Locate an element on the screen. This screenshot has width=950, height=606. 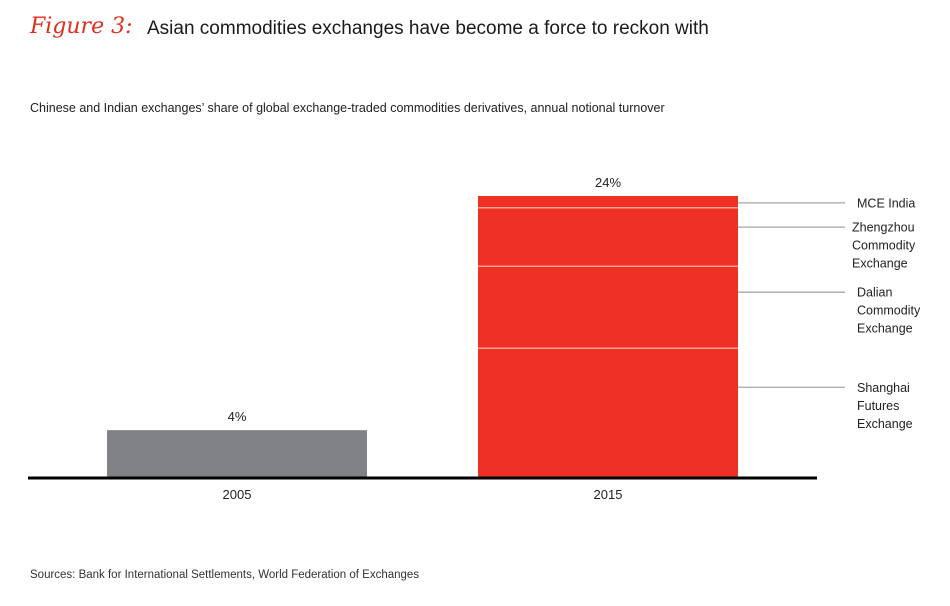
series-label-line: Shanghai is located at coordinates (883, 388).